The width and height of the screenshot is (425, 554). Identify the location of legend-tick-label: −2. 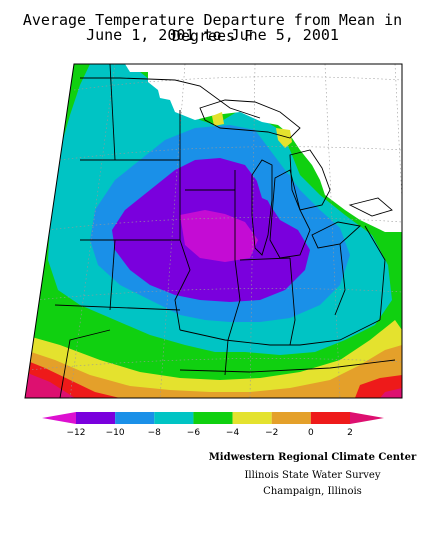
(271, 433).